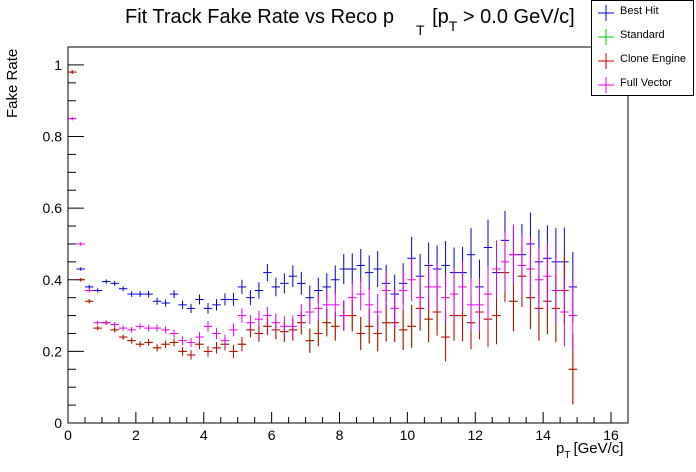 The image size is (696, 472). I want to click on y-axis-label: Fake Rate, so click(12, 83).